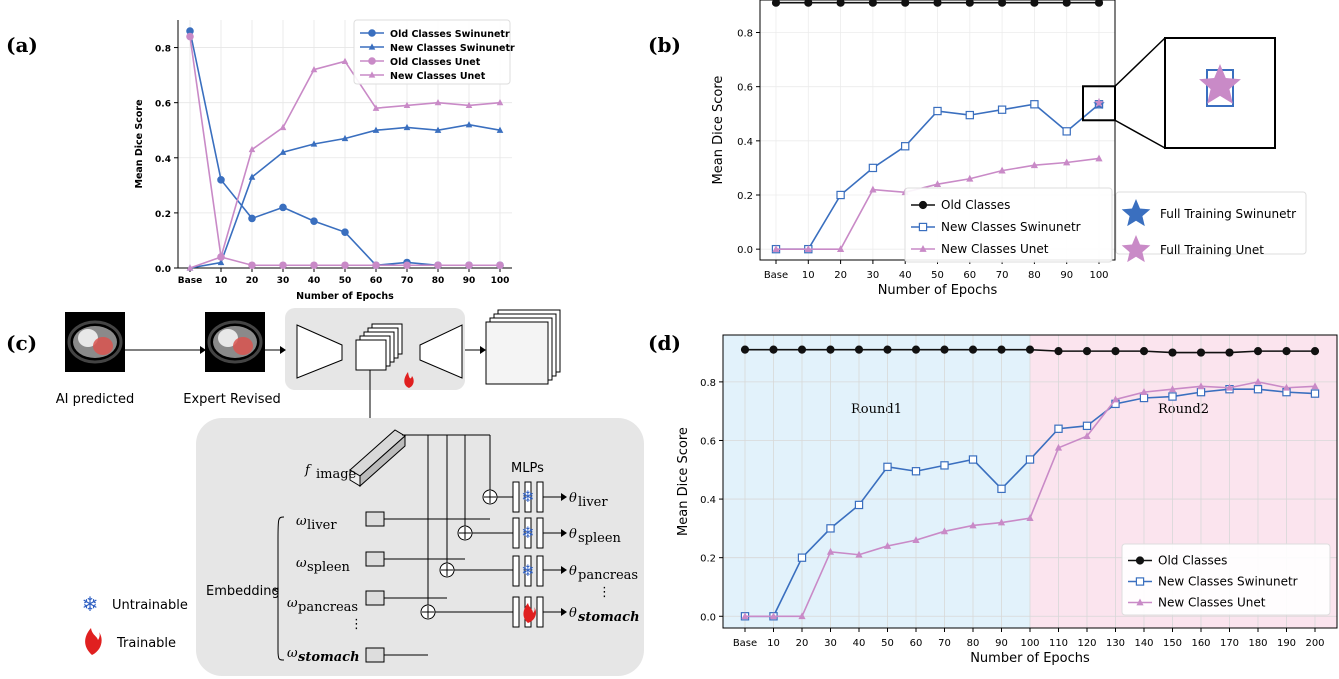 The height and width of the screenshot is (679, 1339). I want to click on panel-label-c: (c), so click(21, 343).